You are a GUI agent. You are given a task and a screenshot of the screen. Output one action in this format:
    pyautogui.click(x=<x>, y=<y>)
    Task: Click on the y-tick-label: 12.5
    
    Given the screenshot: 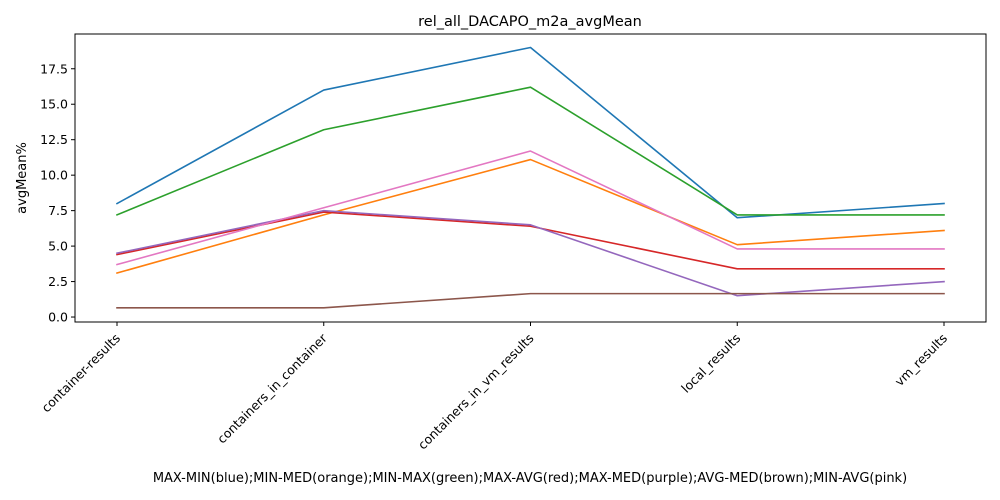 What is the action you would take?
    pyautogui.click(x=54, y=139)
    